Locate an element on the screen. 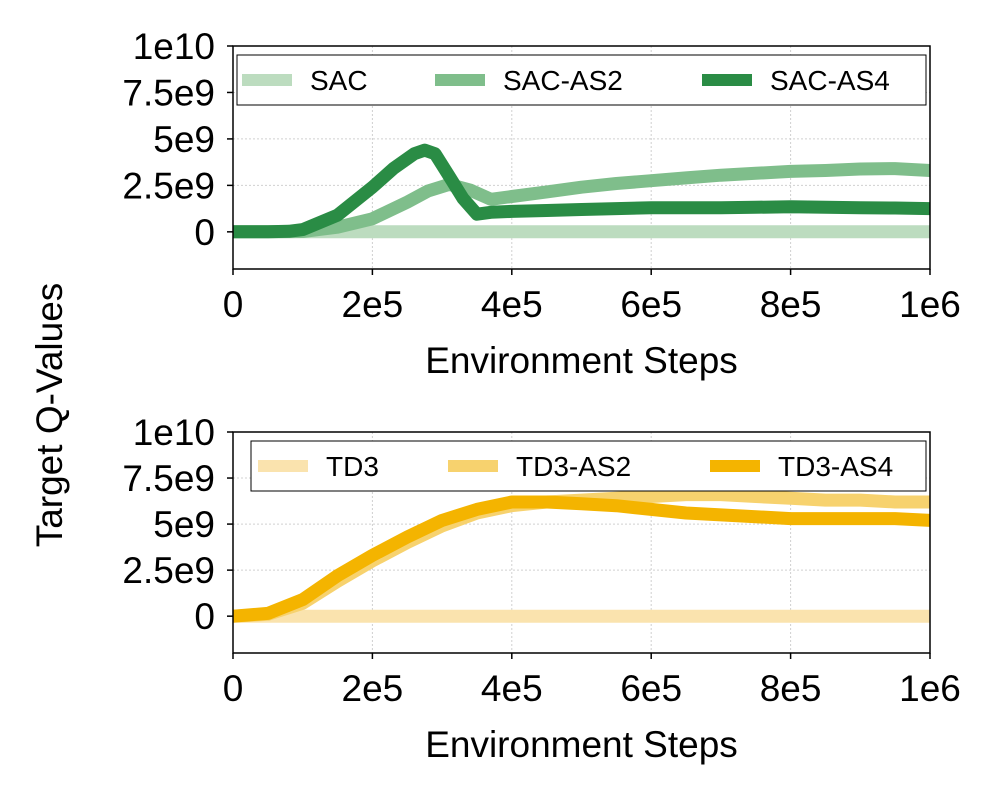 The width and height of the screenshot is (997, 797). sac-y-tick-label: 1e10 is located at coordinates (174, 46).